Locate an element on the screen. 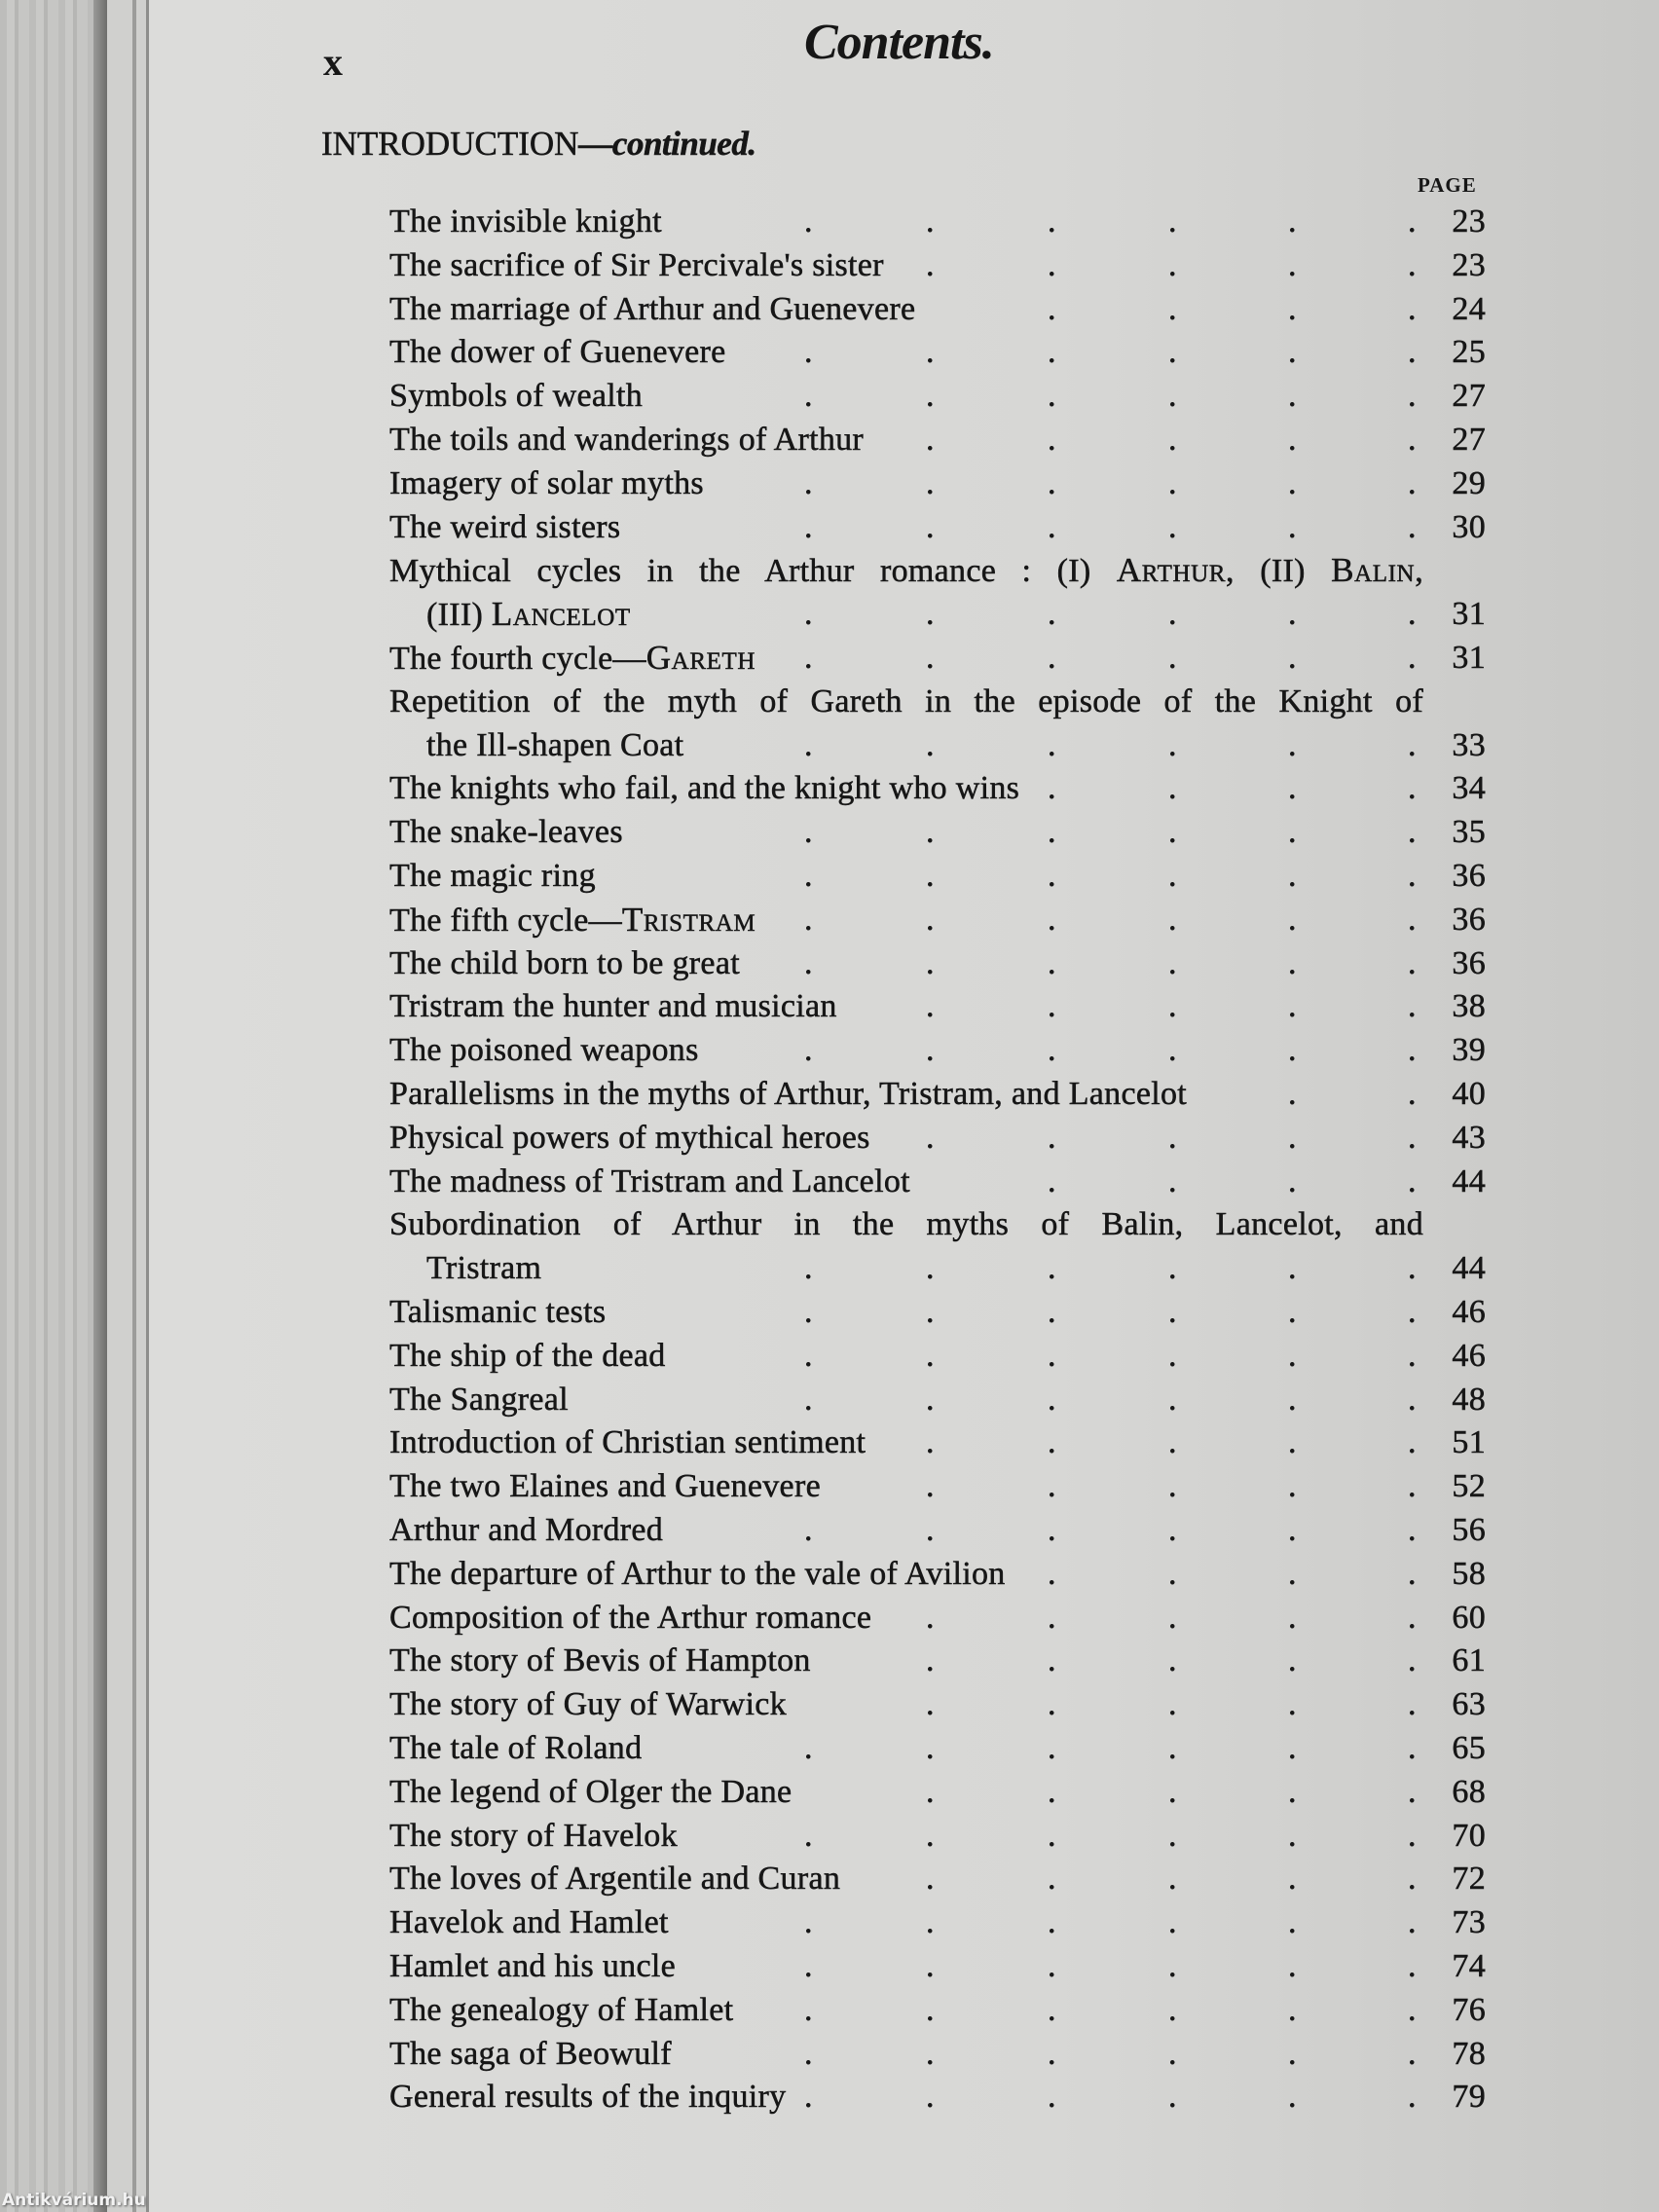  entry-title: The poisoned weapons is located at coordinates (544, 1050).